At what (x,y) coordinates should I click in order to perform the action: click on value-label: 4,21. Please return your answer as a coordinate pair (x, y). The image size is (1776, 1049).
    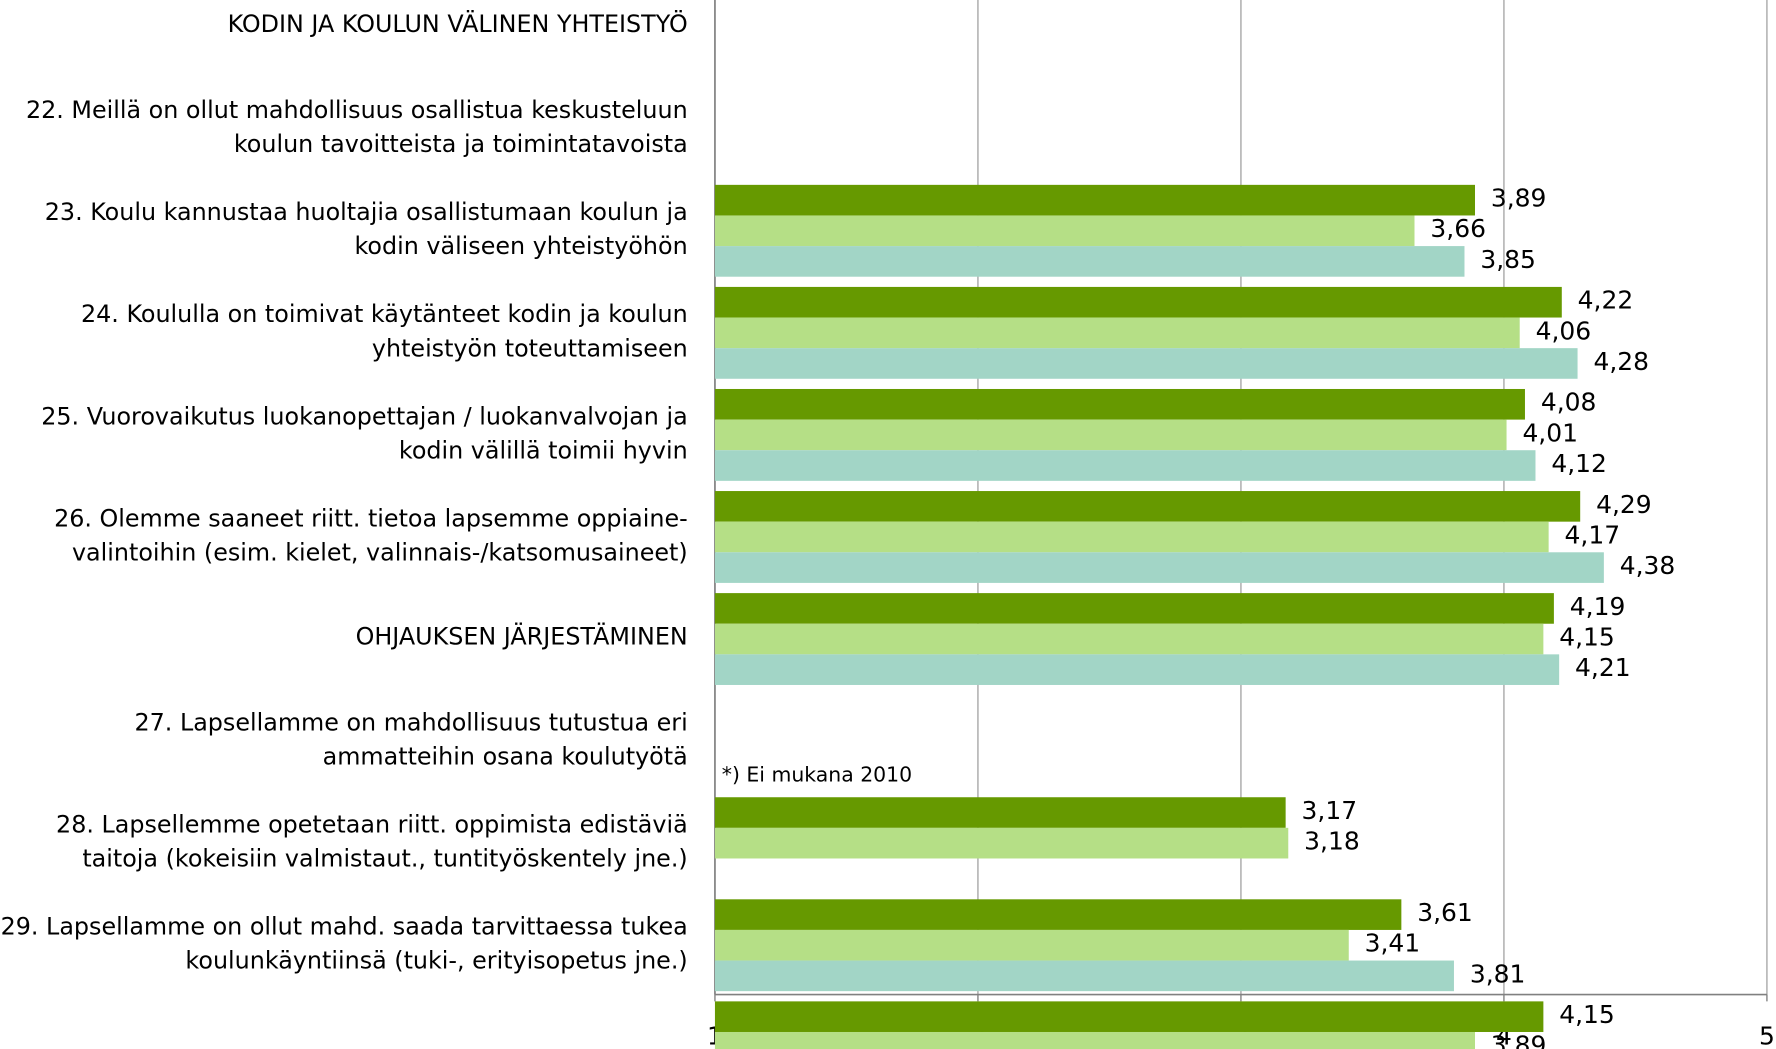
    Looking at the image, I should click on (1603, 667).